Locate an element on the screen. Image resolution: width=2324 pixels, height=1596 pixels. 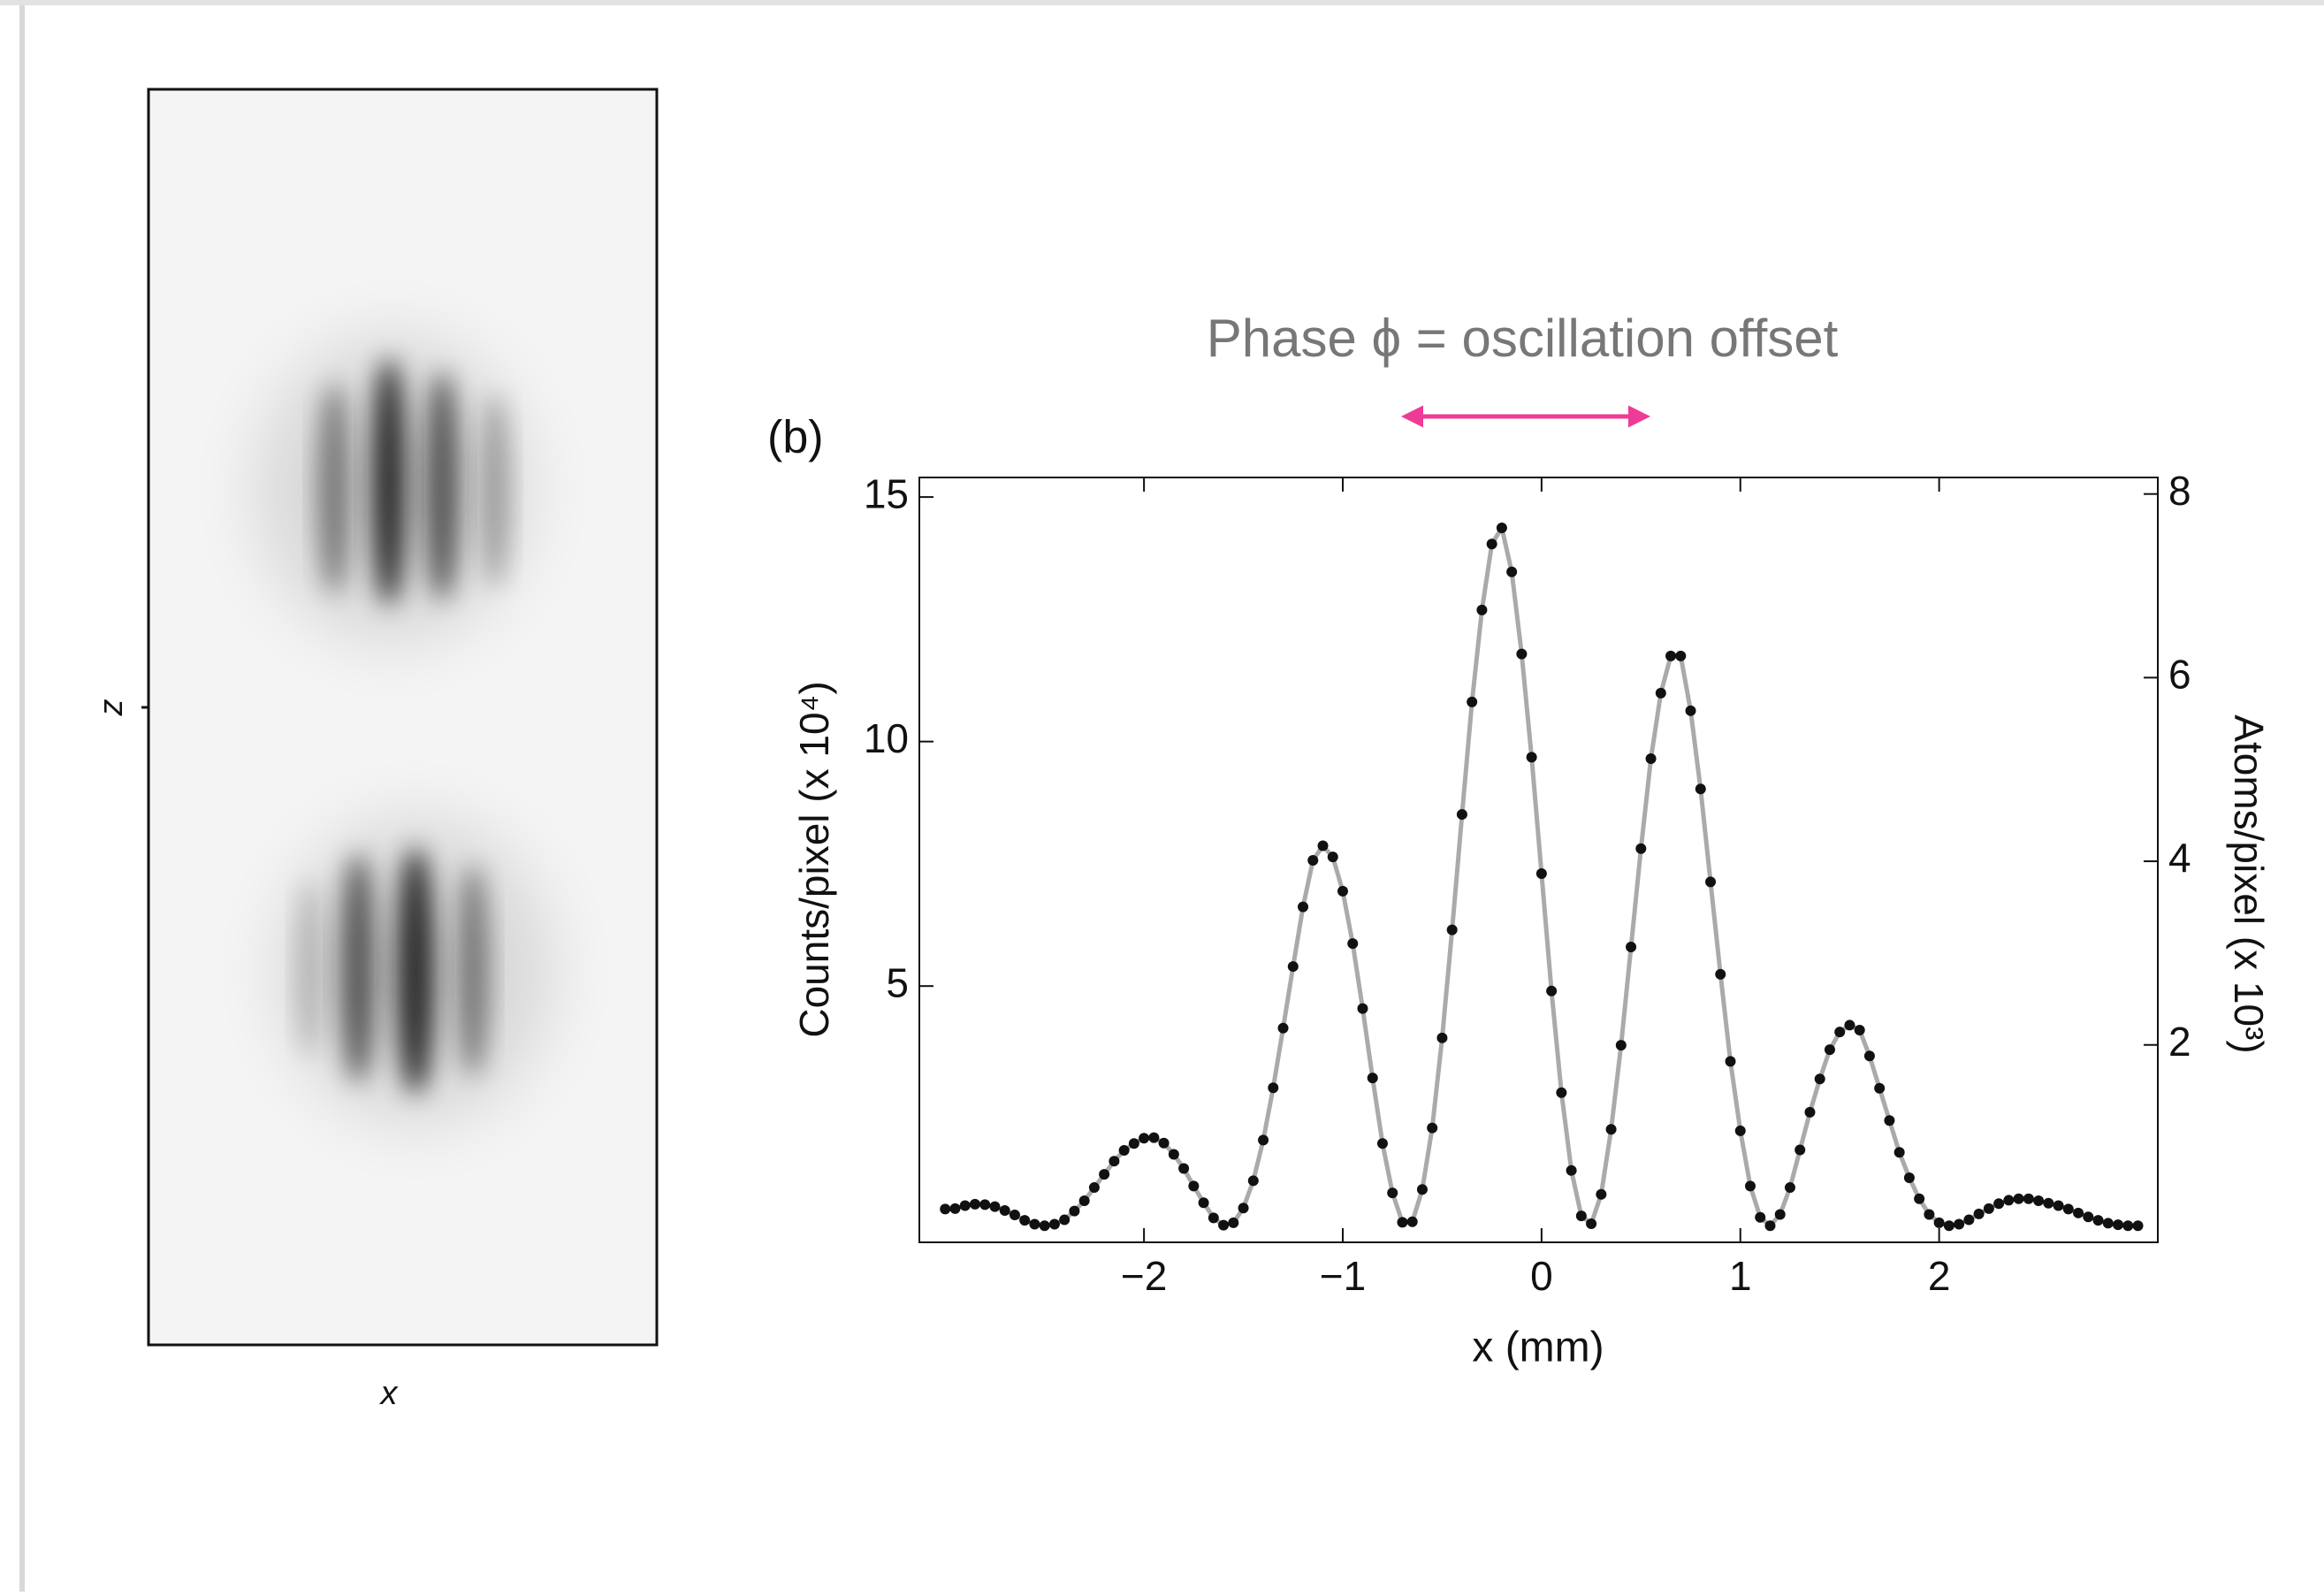
upper-cloud is located at coordinates (392, 489).